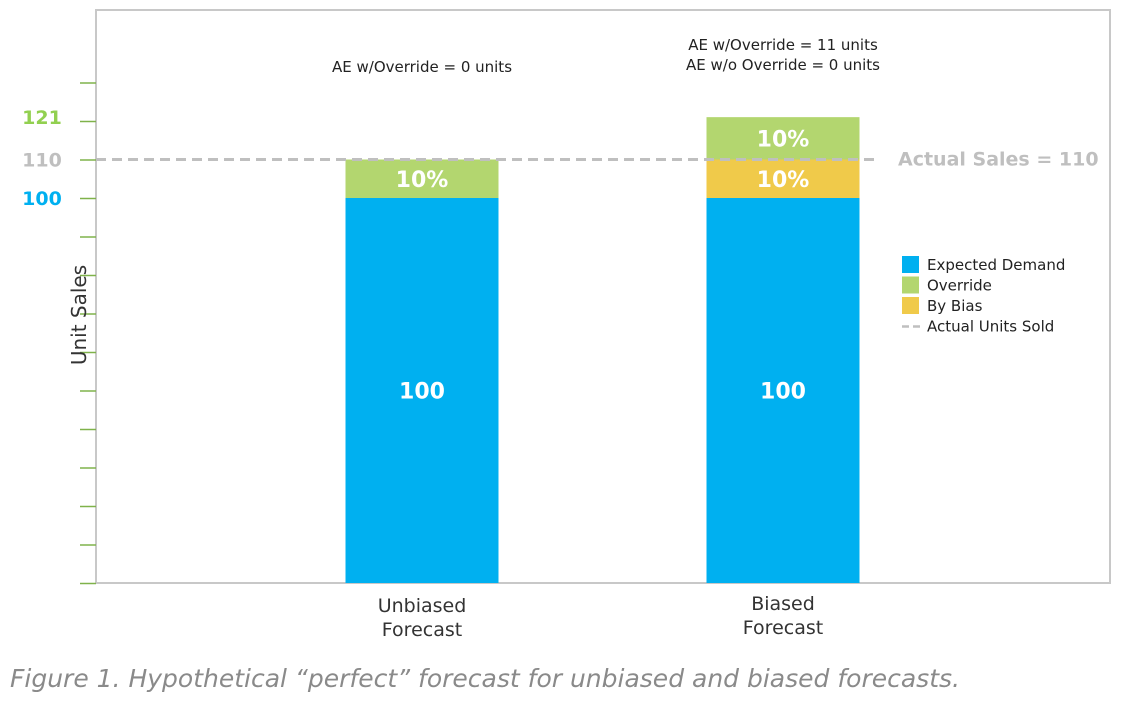 Image resolution: width=1121 pixels, height=702 pixels. Describe the element at coordinates (597, 160) in the screenshot. I see `actual-sales-reference: Actual Sales = 110` at that location.